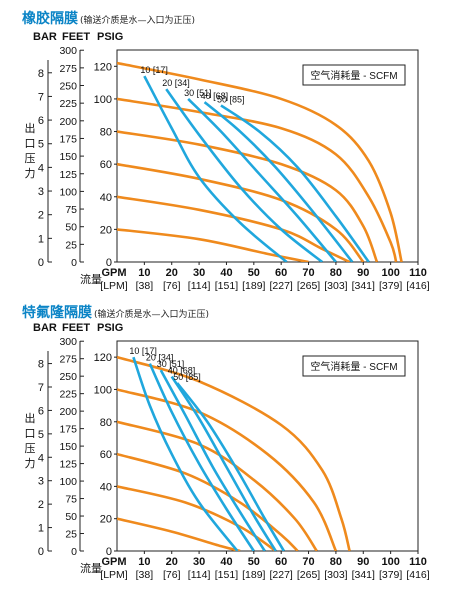 The image size is (461, 597). Describe the element at coordinates (41, 435) in the screenshot. I see `bar-tick-label: 5` at that location.